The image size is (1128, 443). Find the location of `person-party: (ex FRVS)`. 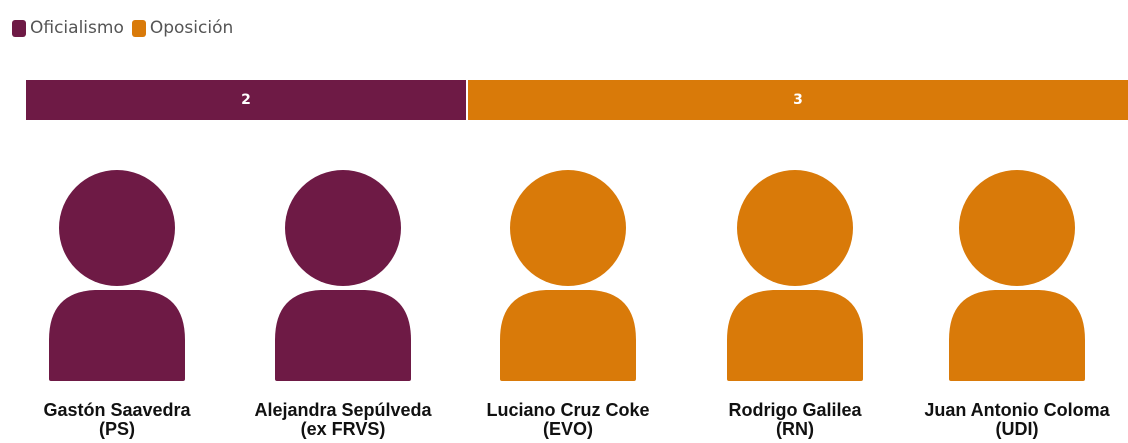

person-party: (ex FRVS) is located at coordinates (343, 429).